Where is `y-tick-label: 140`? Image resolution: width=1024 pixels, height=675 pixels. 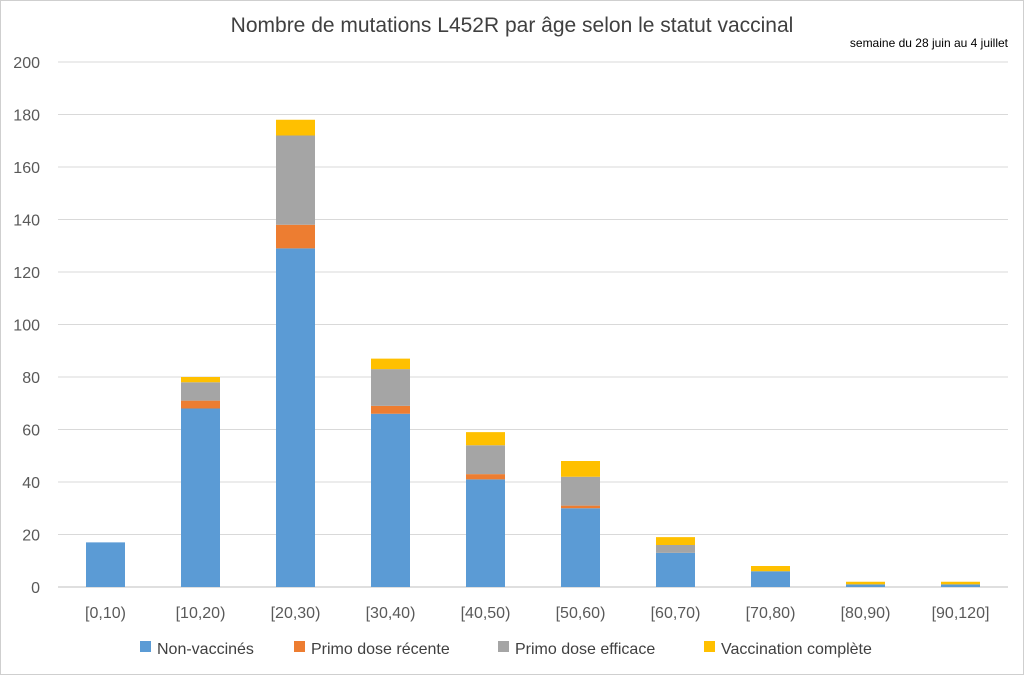 y-tick-label: 140 is located at coordinates (26, 221).